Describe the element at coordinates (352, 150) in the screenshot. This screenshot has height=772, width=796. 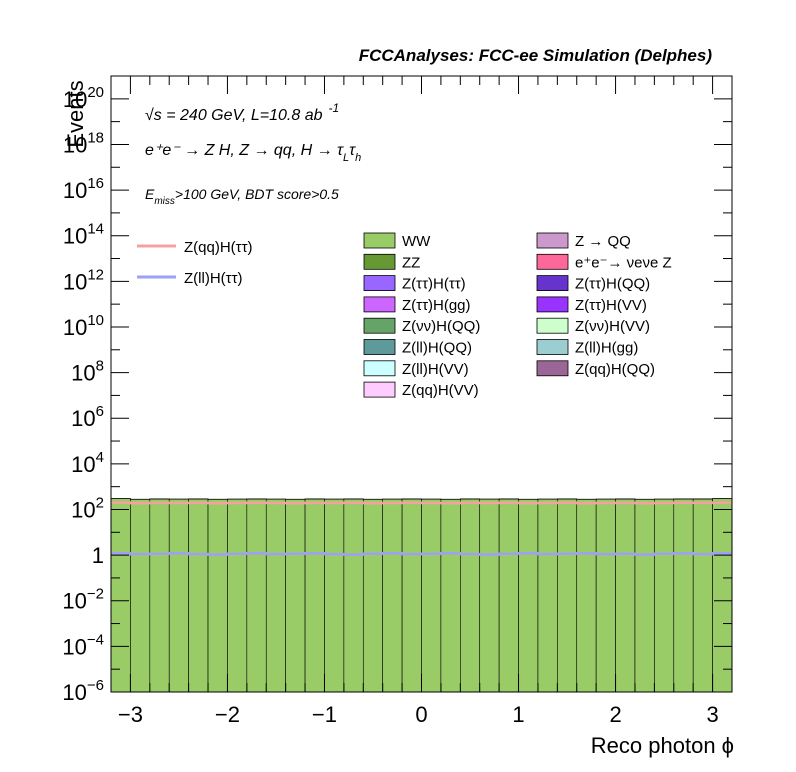
I see `process-tau-h: τ` at that location.